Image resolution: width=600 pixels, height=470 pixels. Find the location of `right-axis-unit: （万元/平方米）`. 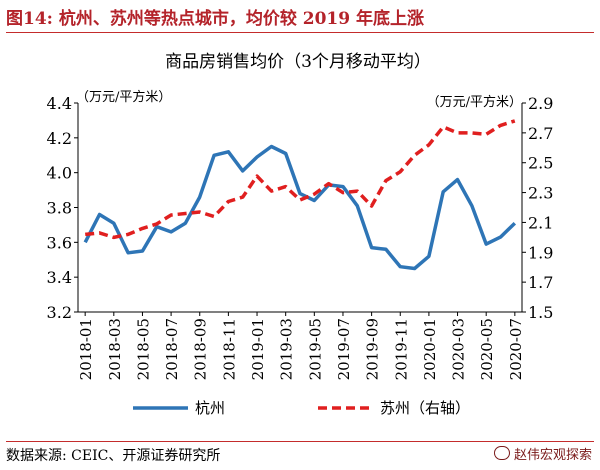

right-axis-unit: （万元/平方米） is located at coordinates (474, 102).